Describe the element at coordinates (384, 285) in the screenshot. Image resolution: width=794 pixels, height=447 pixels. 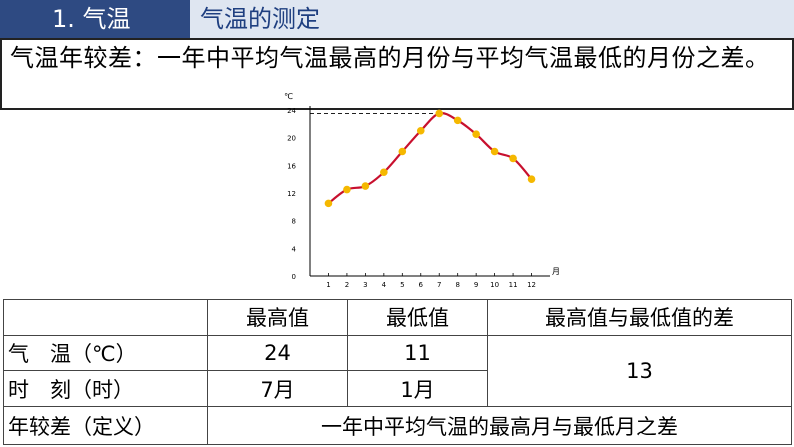
I see `x-tick-label: 4` at that location.